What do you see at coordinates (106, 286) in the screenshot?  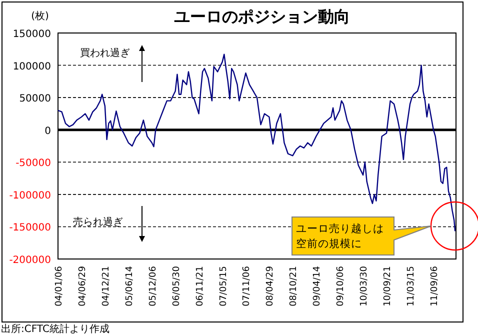 I see `x-tick-label: 04/12/21` at bounding box center [106, 286].